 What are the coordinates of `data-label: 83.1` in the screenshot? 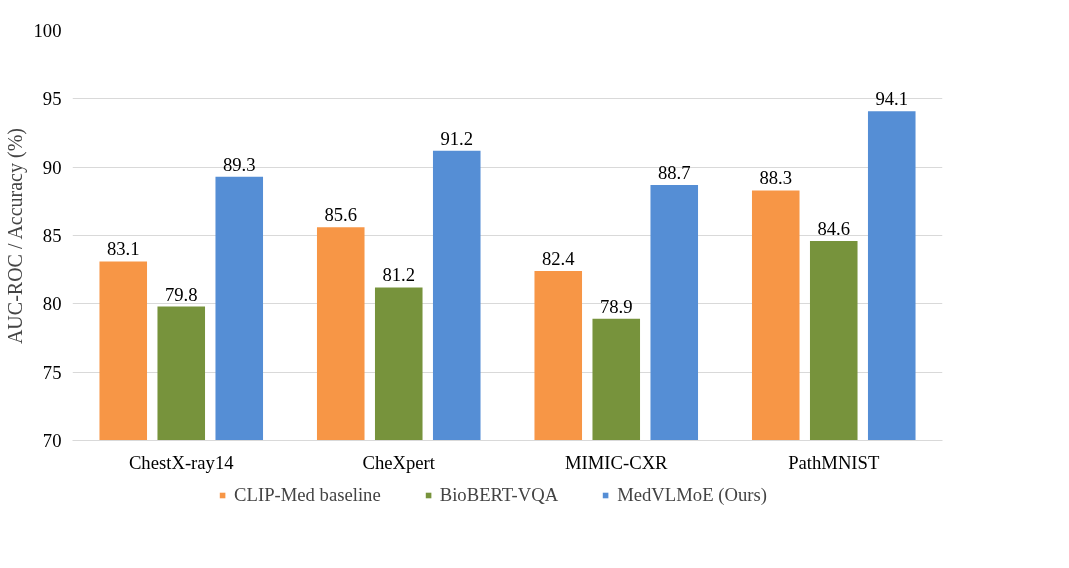 It's located at (123, 249).